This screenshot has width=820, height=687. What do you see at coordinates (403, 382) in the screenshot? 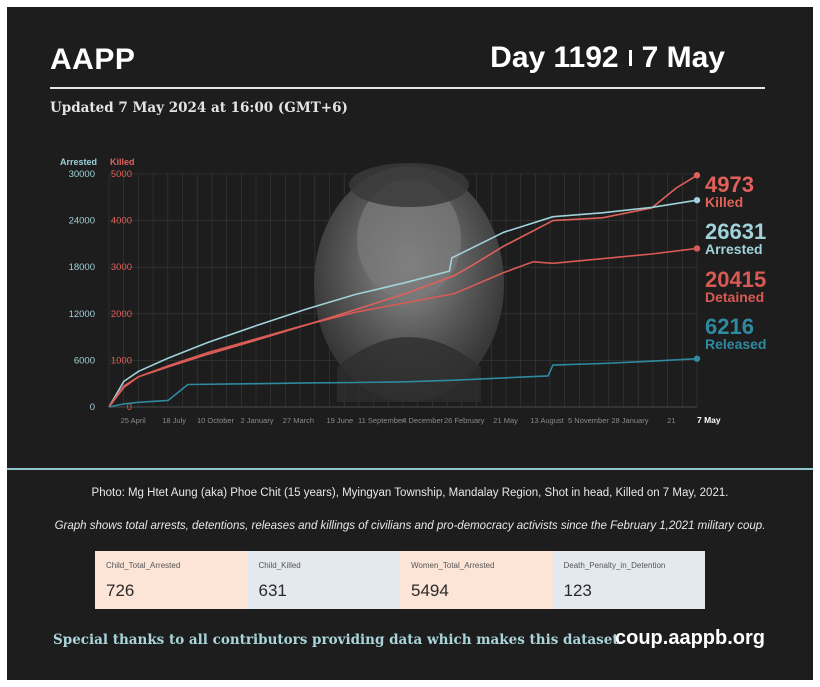
I see `series-line-released` at bounding box center [403, 382].